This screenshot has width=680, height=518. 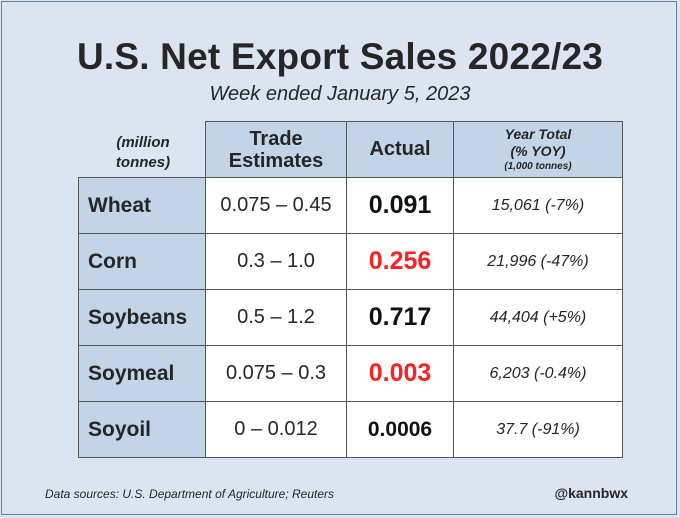 I want to click on row-estimate: 0.5 – 1.2, so click(x=276, y=317).